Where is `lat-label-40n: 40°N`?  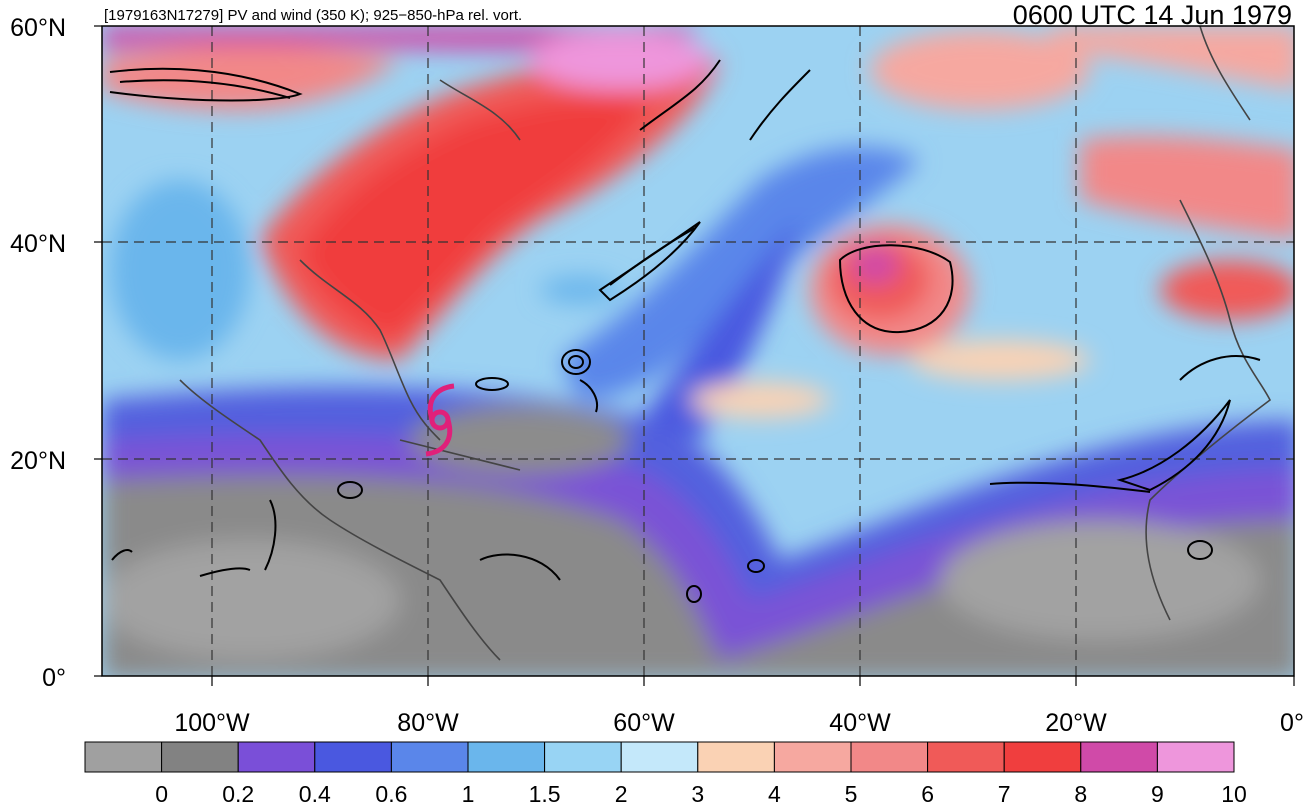 lat-label-40n: 40°N is located at coordinates (38, 244).